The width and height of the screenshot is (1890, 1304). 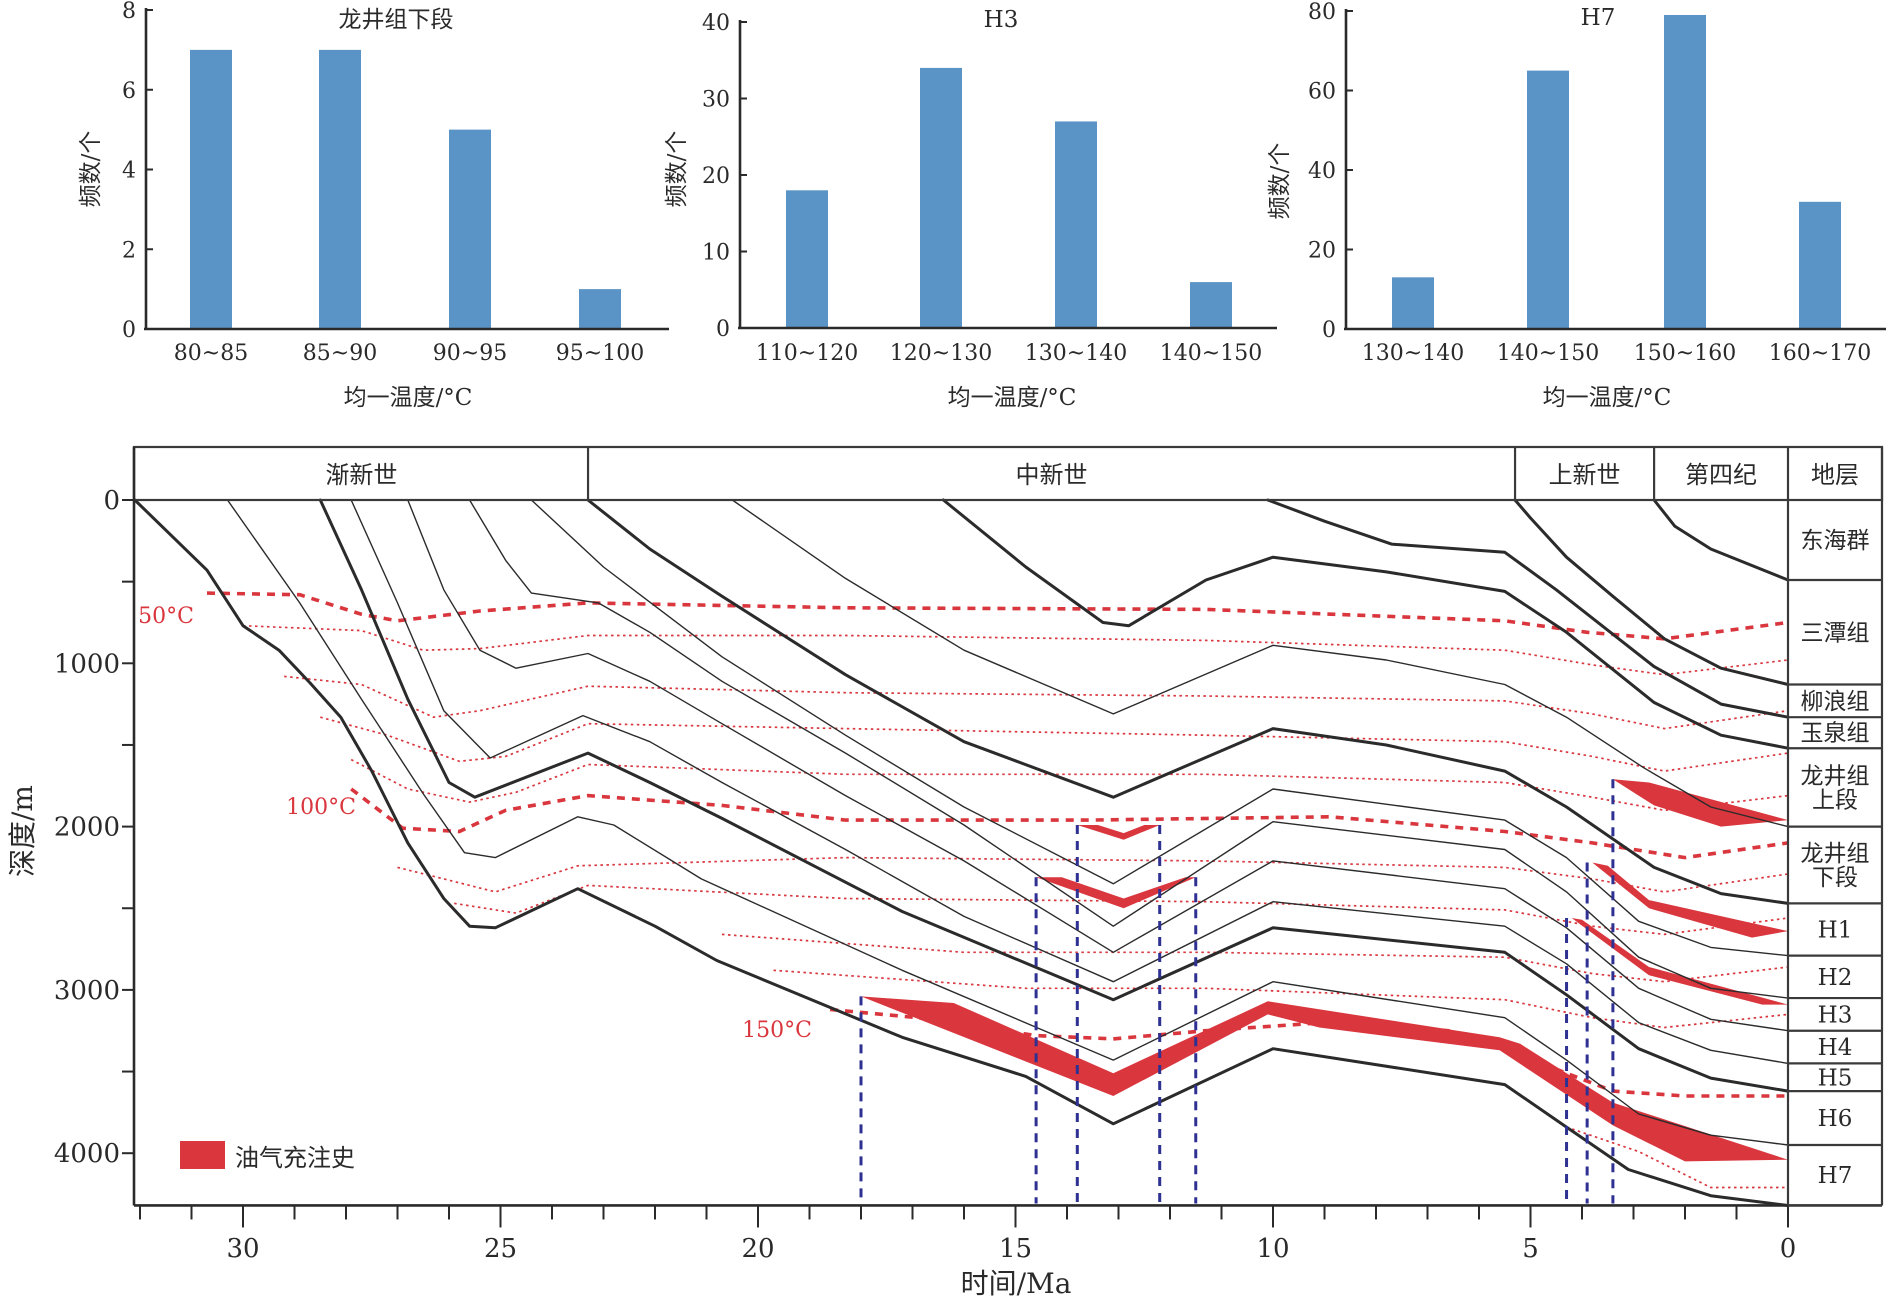 I want to click on depth-tick-label: 1000, so click(x=87, y=664).